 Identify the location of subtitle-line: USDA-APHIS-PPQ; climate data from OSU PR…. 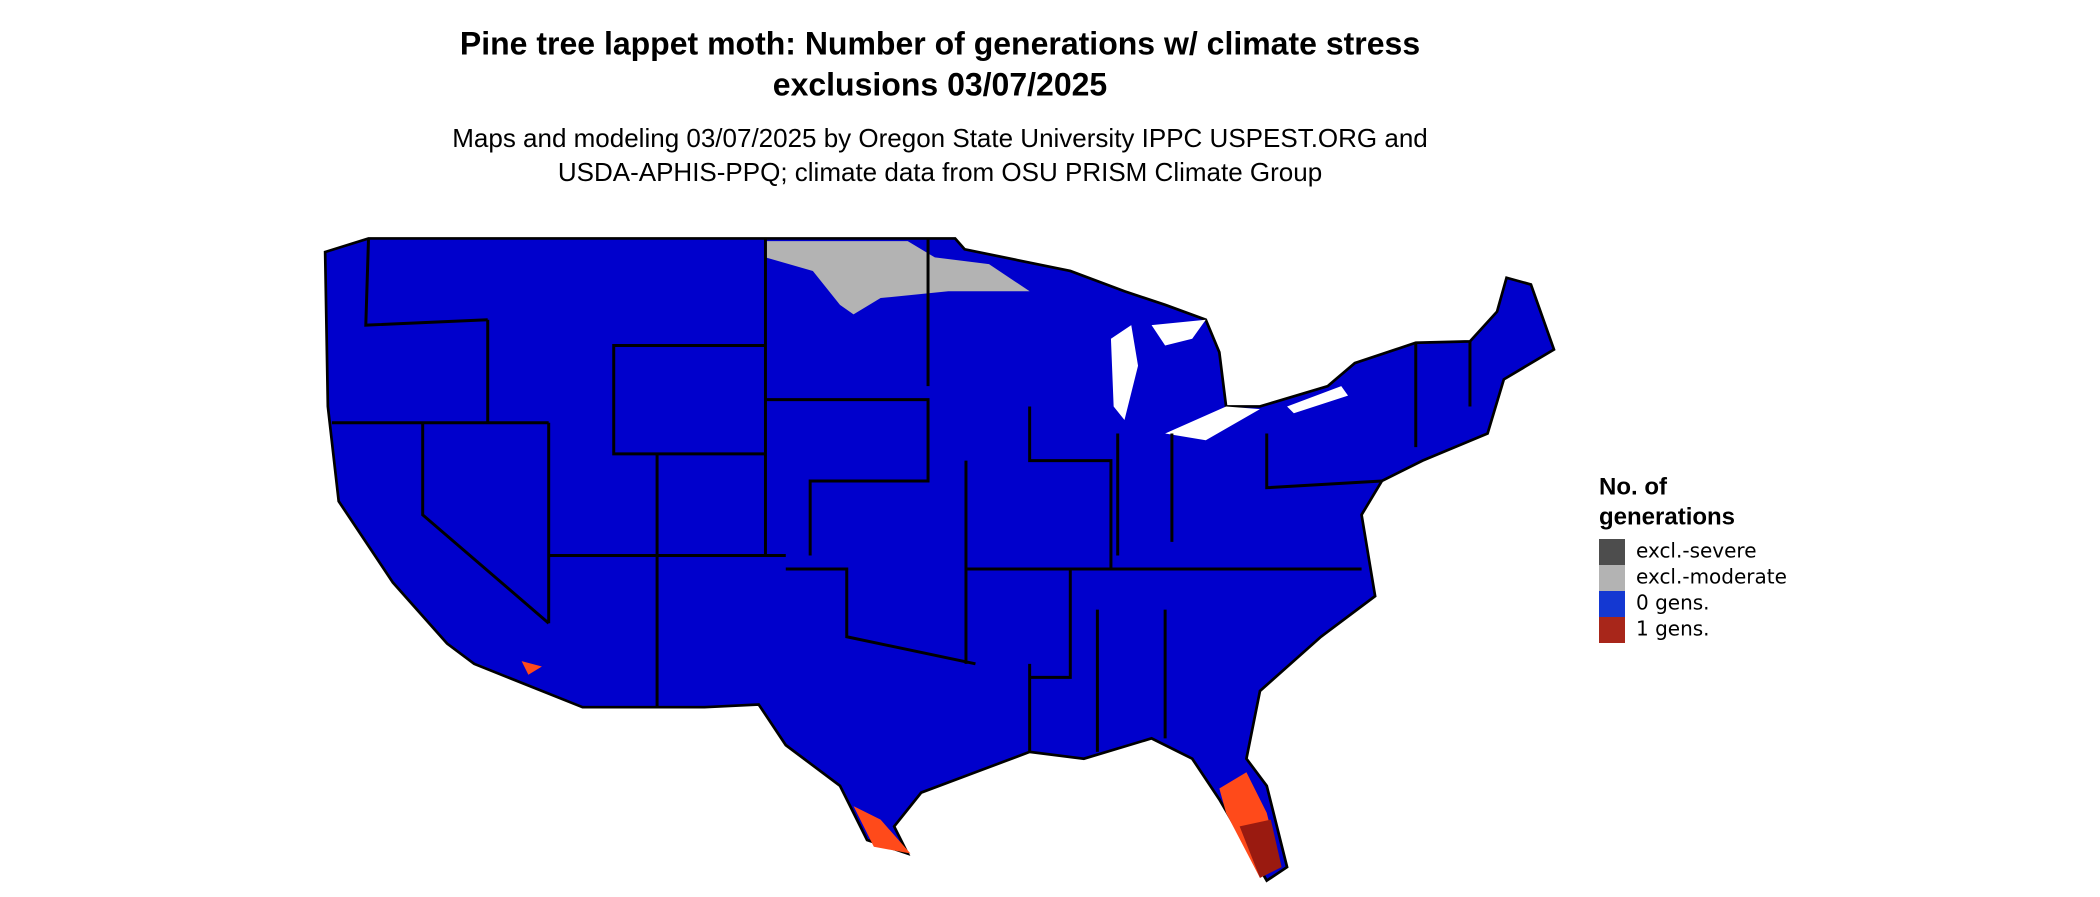
(940, 172).